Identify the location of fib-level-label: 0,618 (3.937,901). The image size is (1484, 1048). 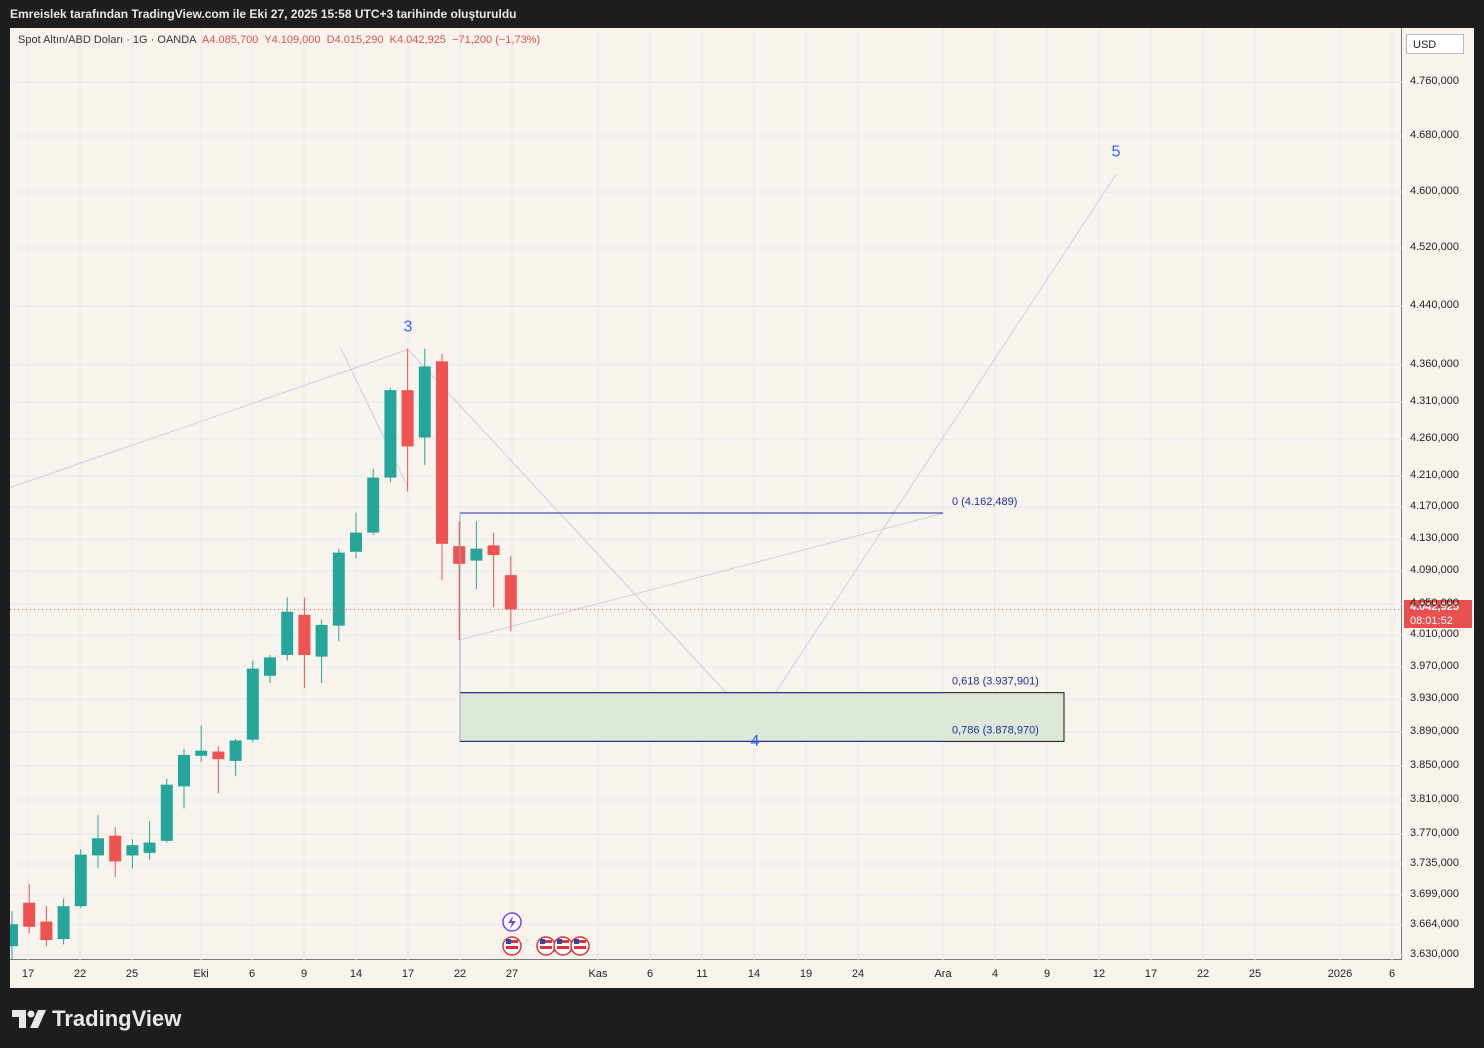
(995, 682).